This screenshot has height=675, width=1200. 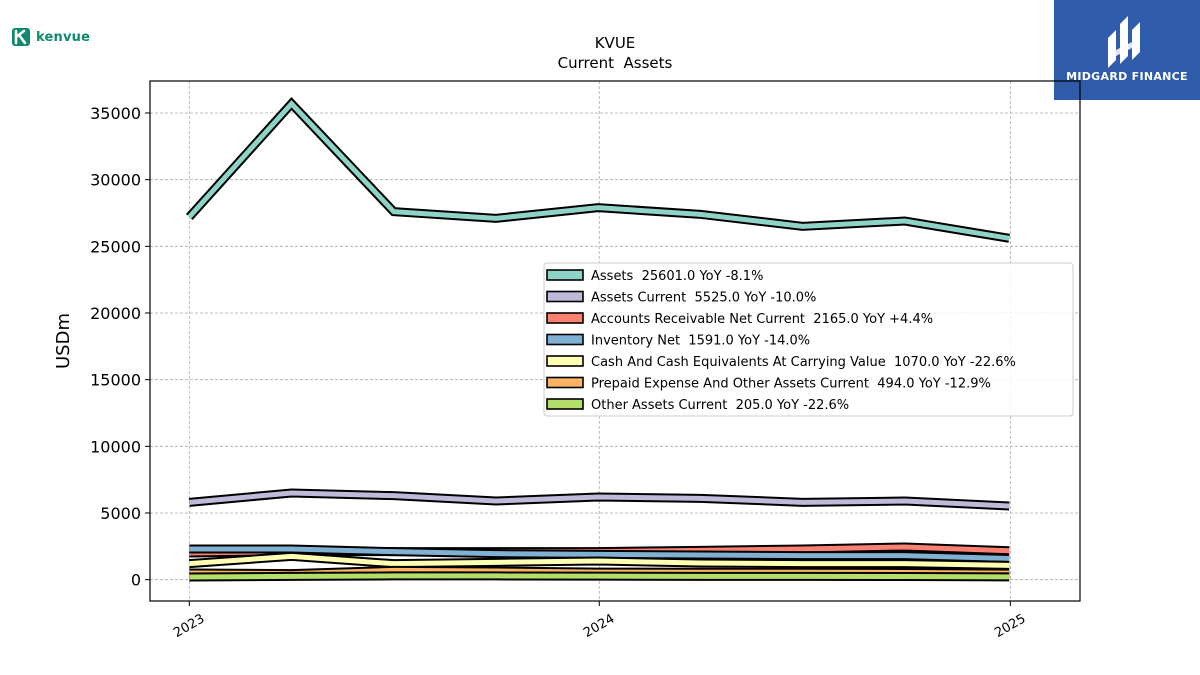 What do you see at coordinates (136, 580) in the screenshot?
I see `y-tick-label: 0` at bounding box center [136, 580].